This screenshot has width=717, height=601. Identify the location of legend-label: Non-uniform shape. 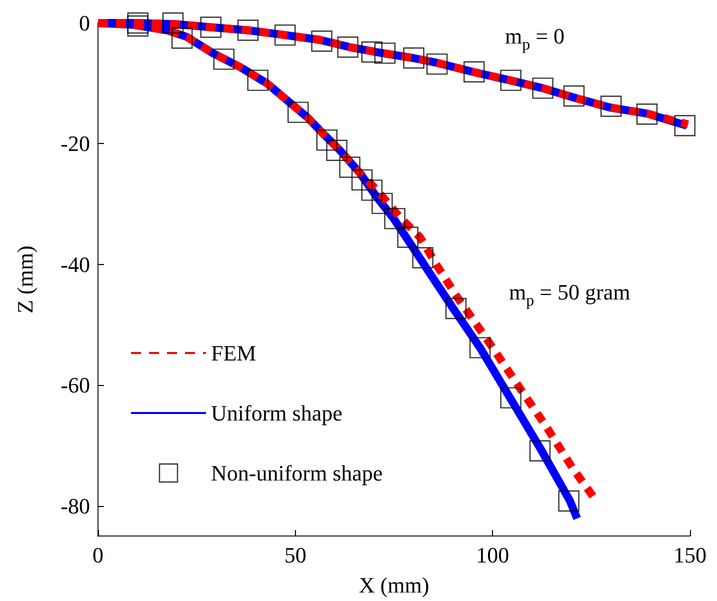
(297, 473).